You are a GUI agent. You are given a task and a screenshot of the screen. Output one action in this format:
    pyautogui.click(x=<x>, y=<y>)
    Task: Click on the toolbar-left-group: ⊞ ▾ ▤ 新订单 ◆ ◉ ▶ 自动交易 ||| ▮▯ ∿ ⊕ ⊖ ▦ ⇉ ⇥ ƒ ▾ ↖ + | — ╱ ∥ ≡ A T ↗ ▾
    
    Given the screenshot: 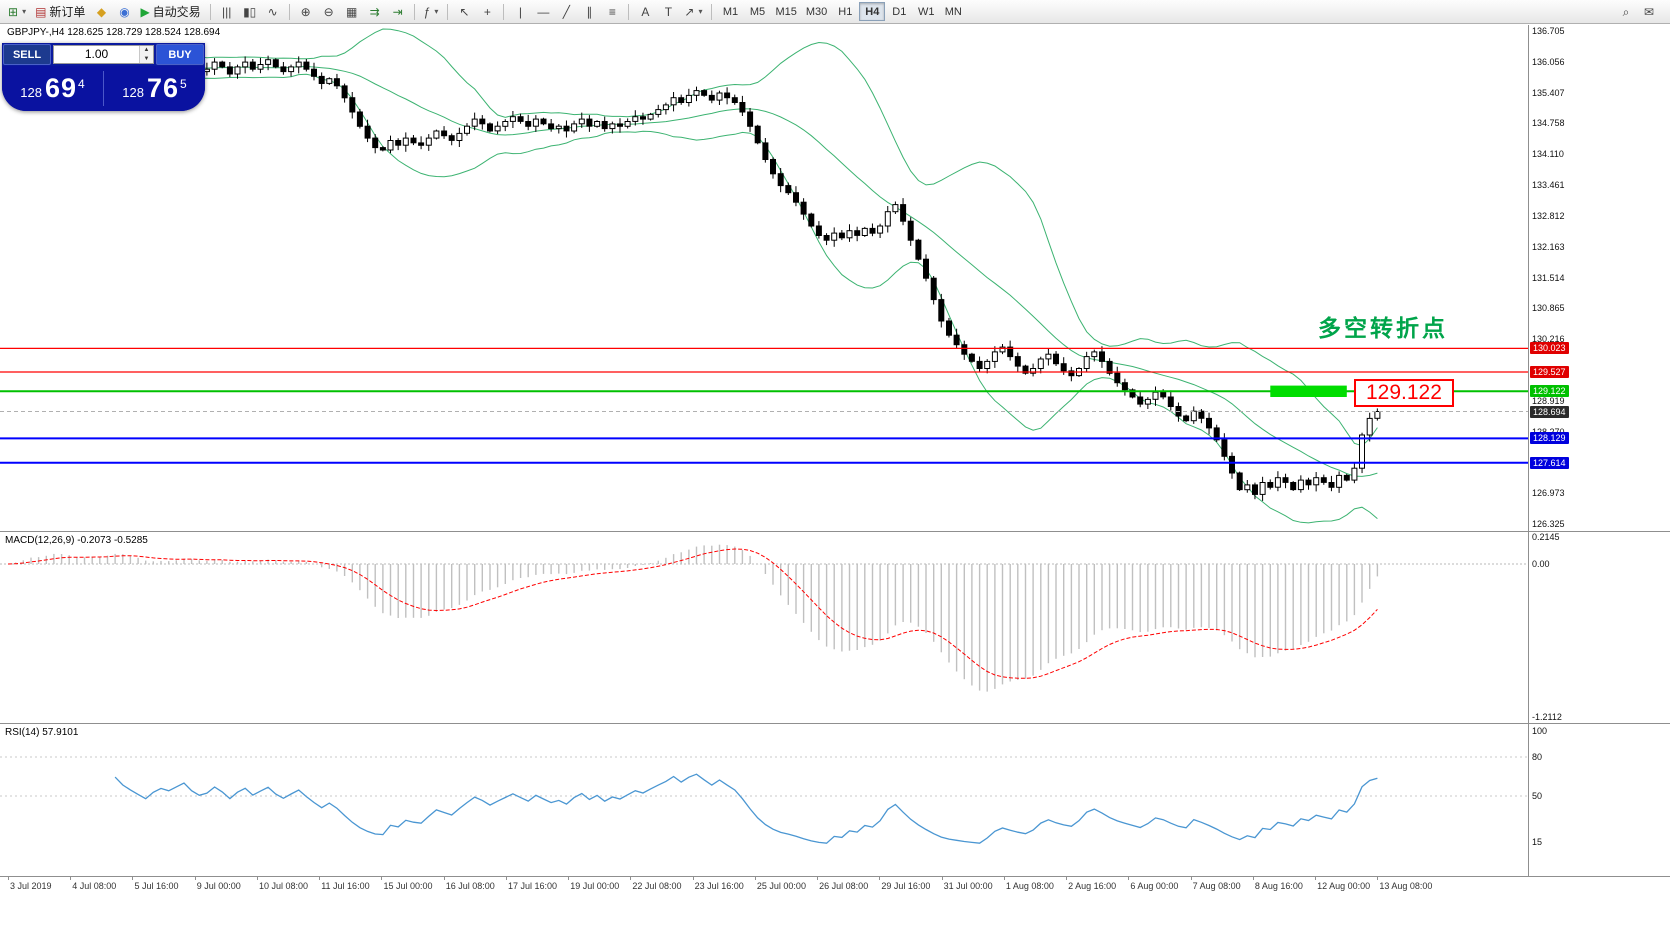 What is the action you would take?
    pyautogui.click(x=360, y=12)
    